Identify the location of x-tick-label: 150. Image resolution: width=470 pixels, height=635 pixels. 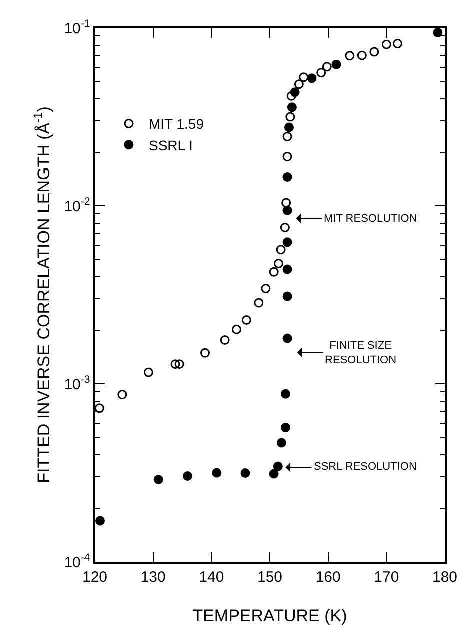
(270, 577).